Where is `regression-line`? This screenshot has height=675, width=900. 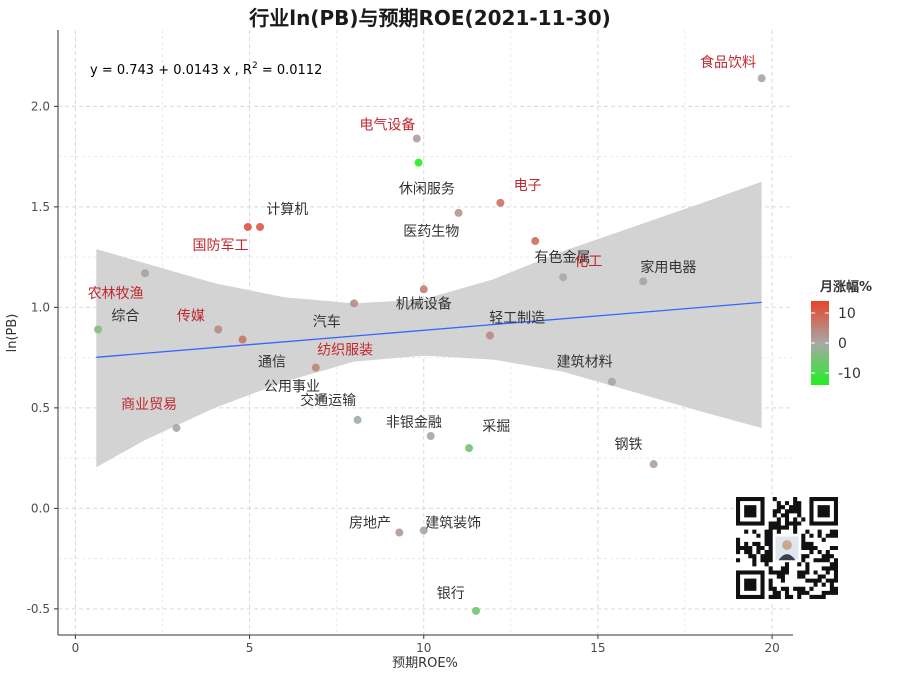
regression-line is located at coordinates (429, 329).